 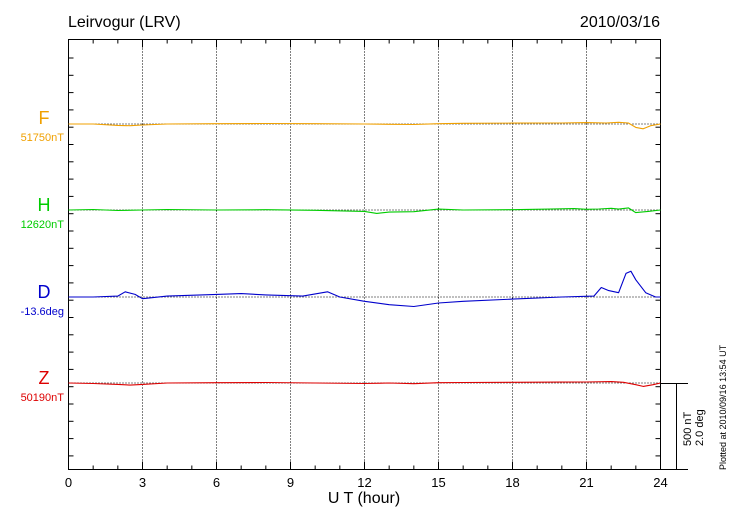 I want to click on channel-name-H: H, so click(x=44, y=205).